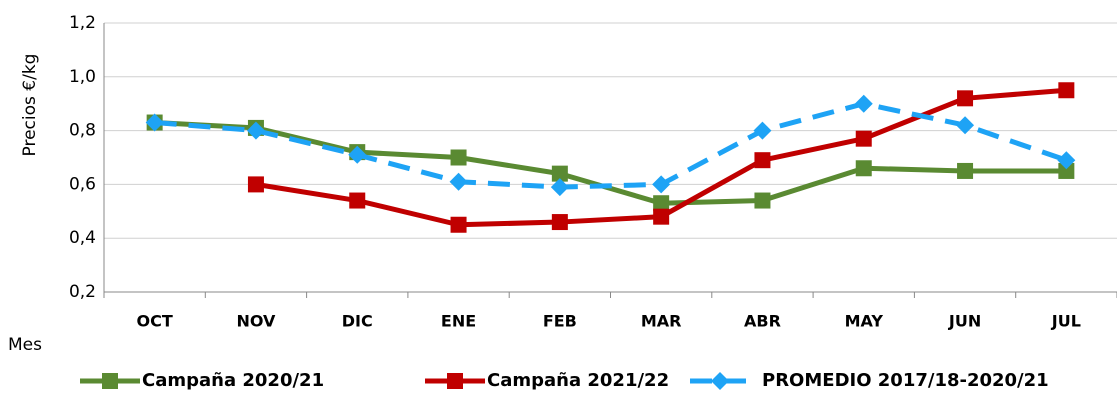 The width and height of the screenshot is (1117, 407). I want to click on legend-label: Campaña 2021/22, so click(578, 380).